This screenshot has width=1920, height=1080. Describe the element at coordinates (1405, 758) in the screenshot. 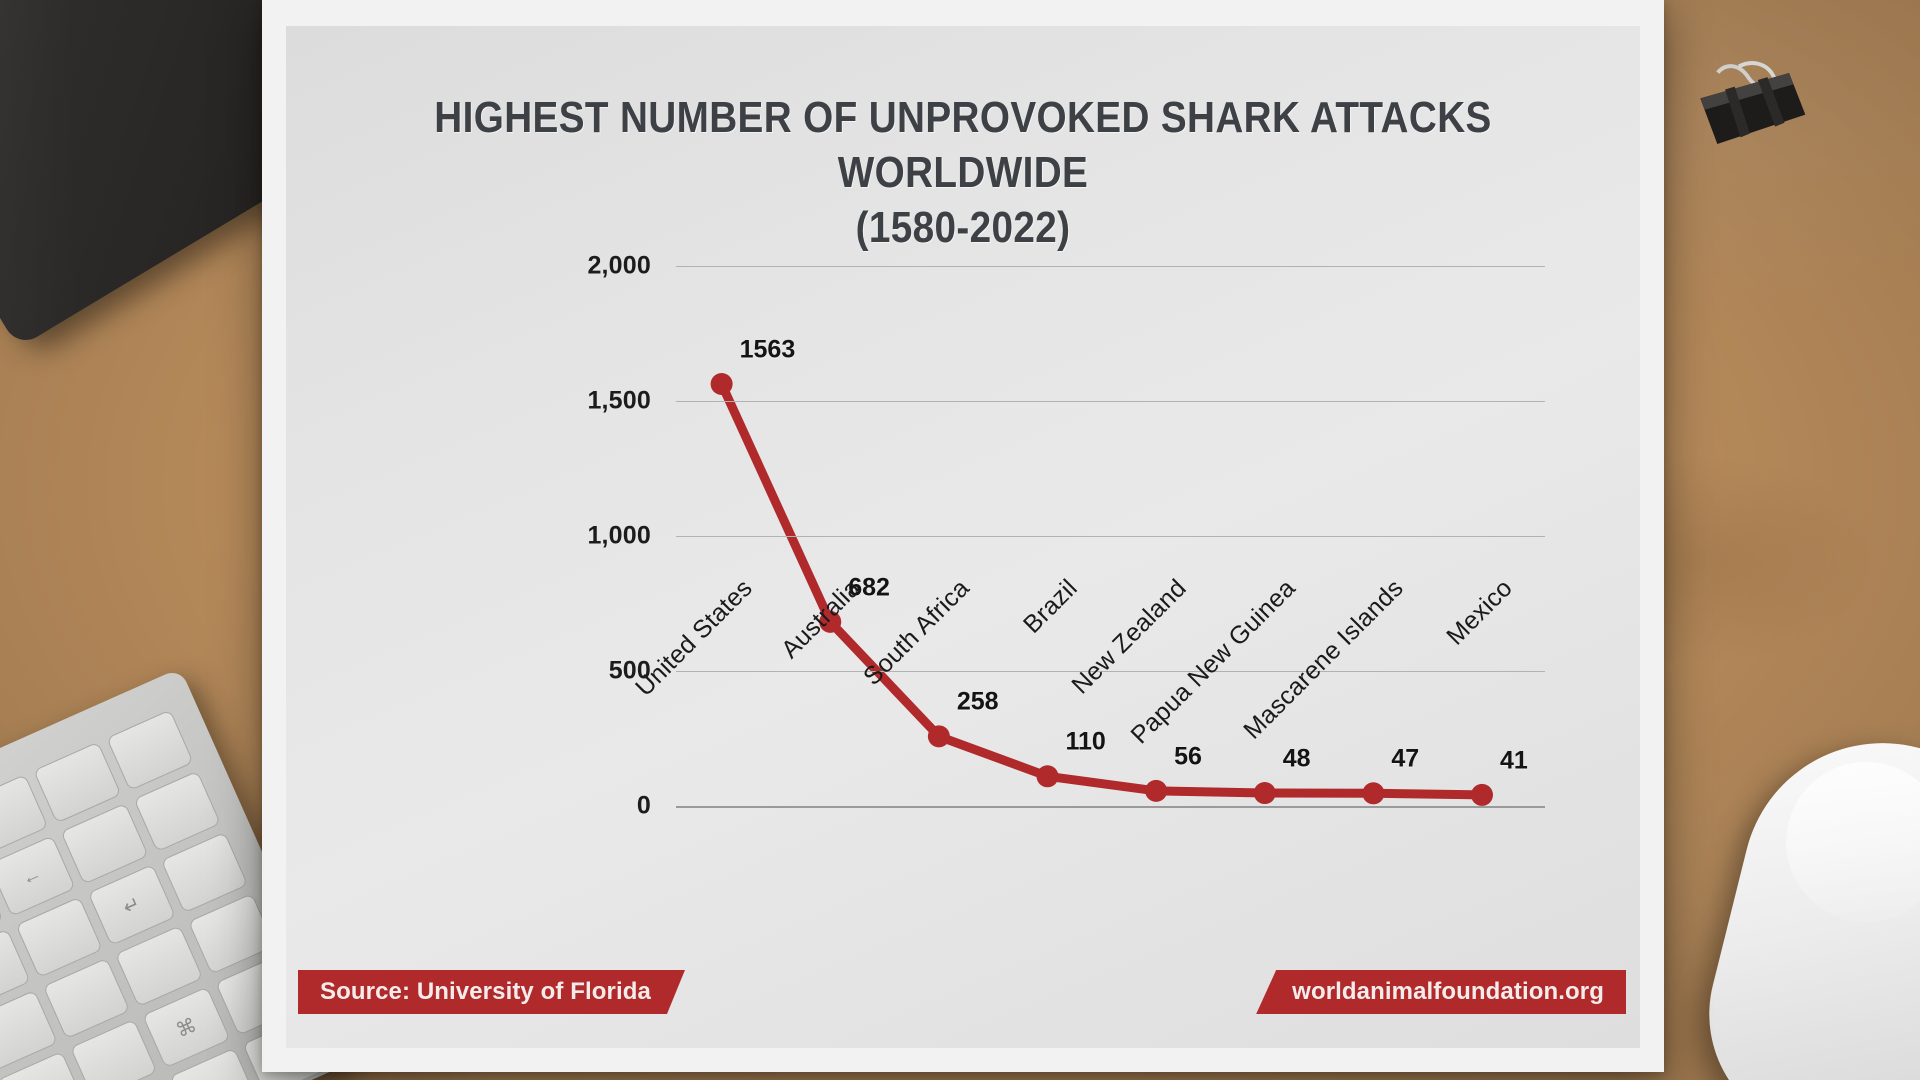

I see `data-point-label: 47` at that location.